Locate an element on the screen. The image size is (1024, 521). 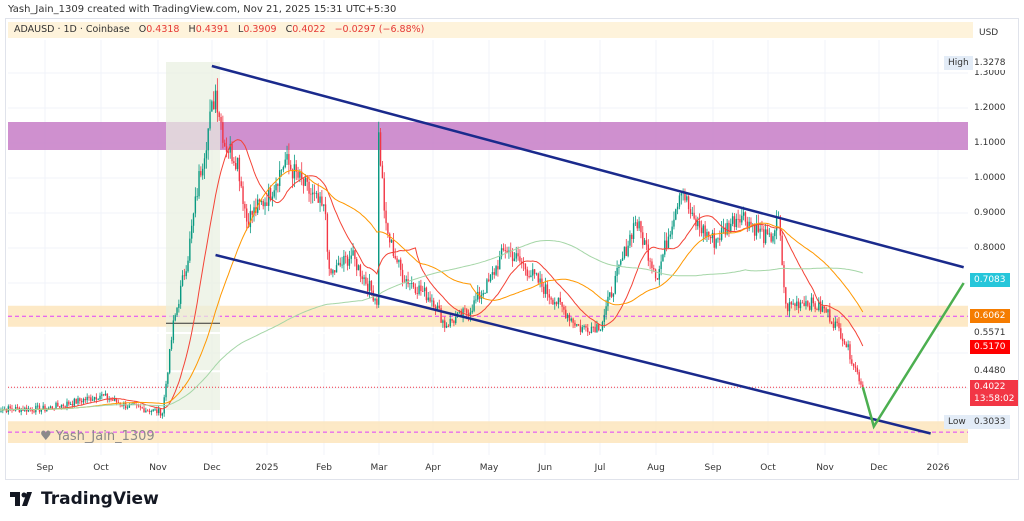
currency-label: USD is located at coordinates (989, 33).